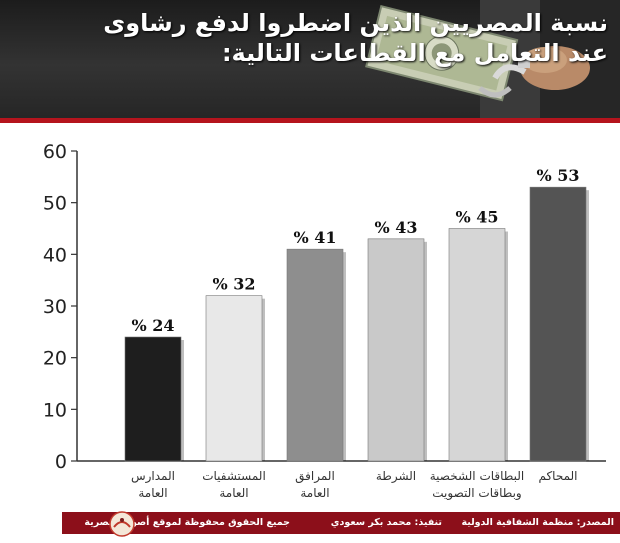 The height and width of the screenshot is (543, 620). I want to click on aswat-masriya-logo, so click(122, 524).